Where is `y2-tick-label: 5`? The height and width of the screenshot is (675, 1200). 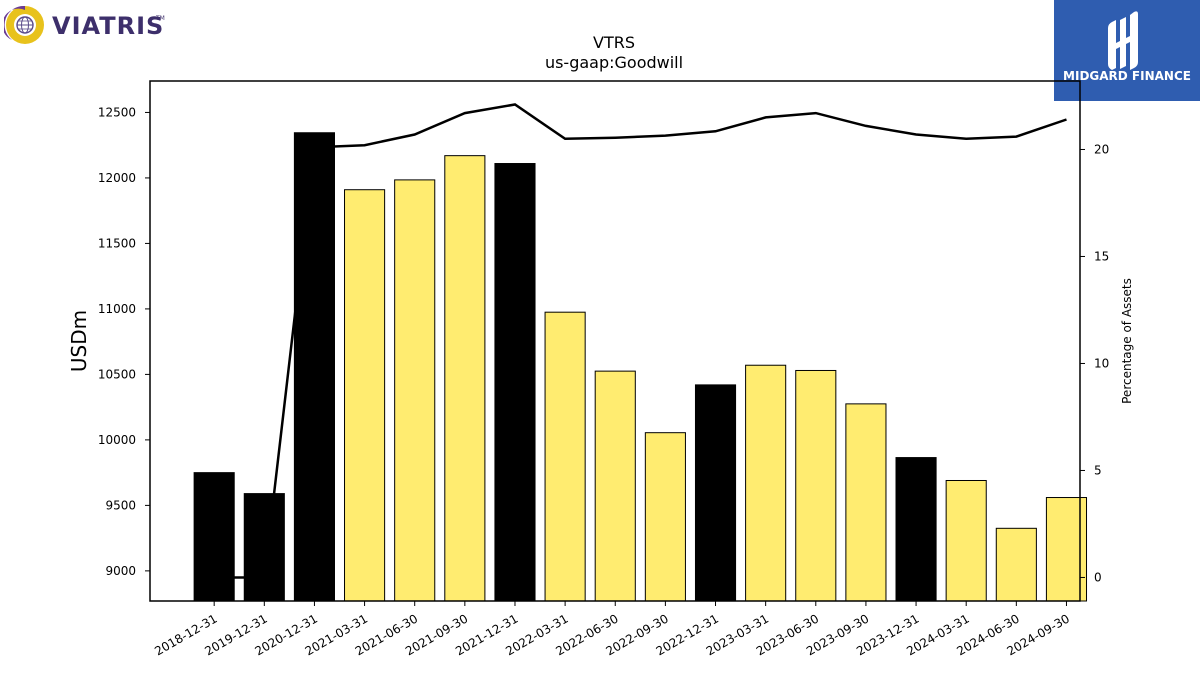
y2-tick-label: 5 is located at coordinates (1098, 470).